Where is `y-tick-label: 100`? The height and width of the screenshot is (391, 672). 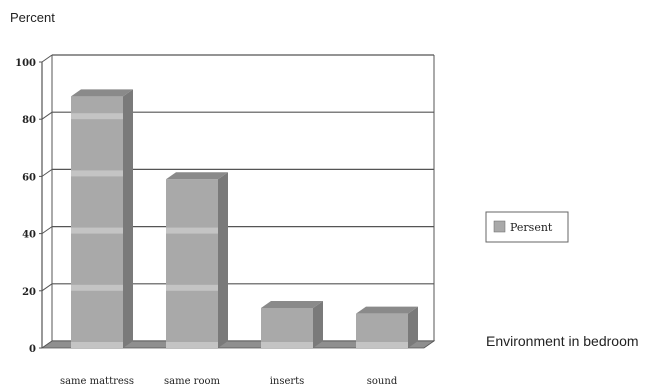 y-tick-label: 100 is located at coordinates (25, 63).